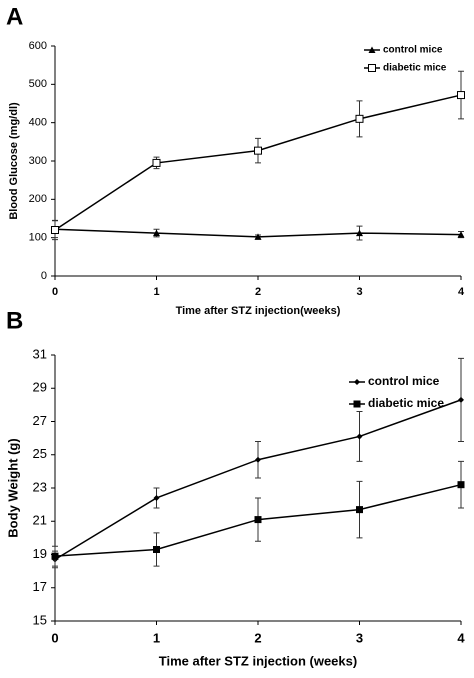 This screenshot has height=678, width=474. I want to click on y-tick-label: 0, so click(44, 276).